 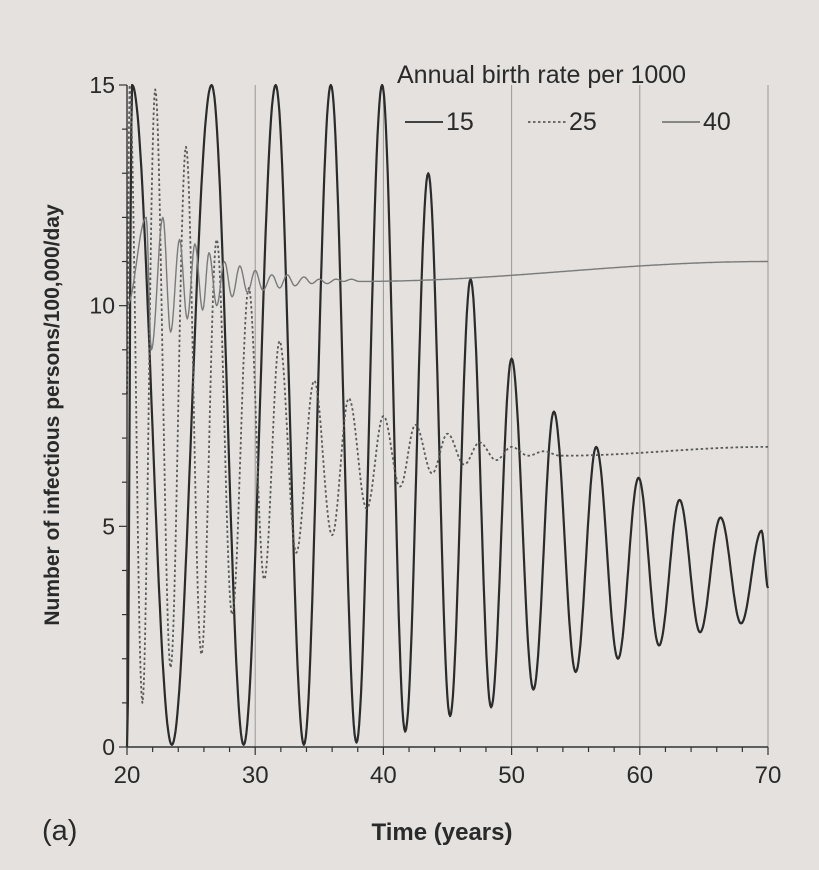 What do you see at coordinates (541, 75) in the screenshot?
I see `legend-title: Annual birth rate per 1000` at bounding box center [541, 75].